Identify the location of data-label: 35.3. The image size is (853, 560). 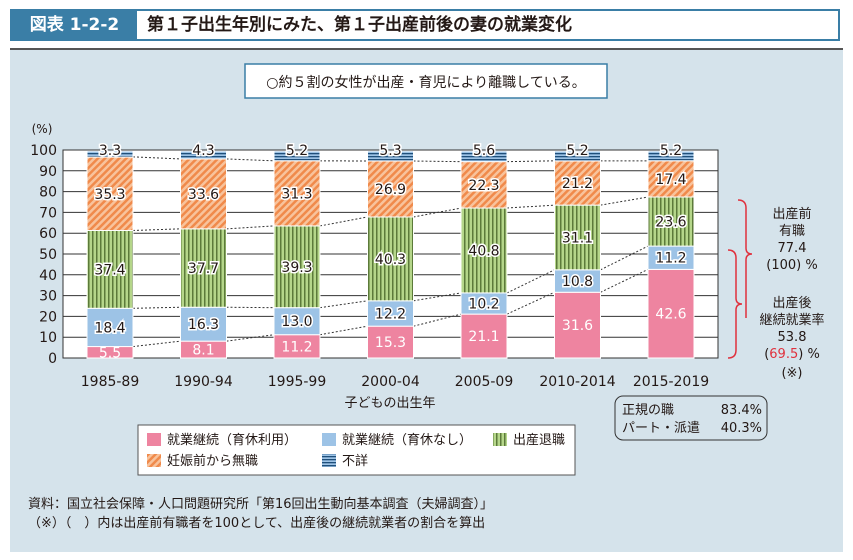
(109, 195).